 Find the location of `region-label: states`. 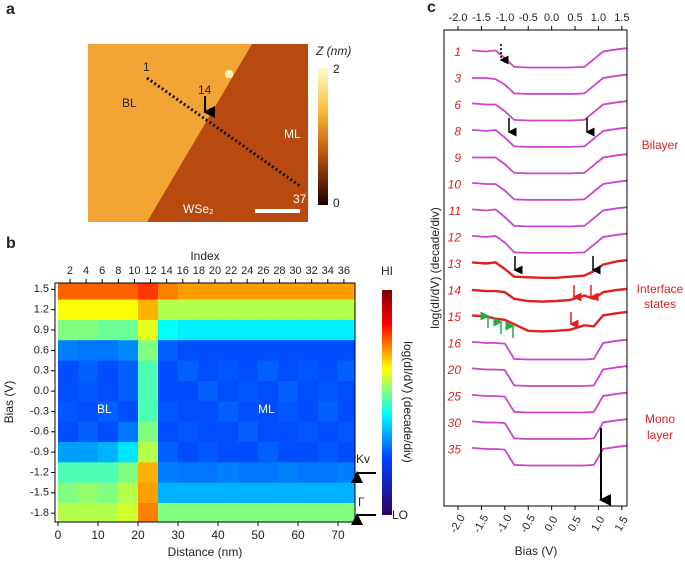

region-label: states is located at coordinates (660, 304).